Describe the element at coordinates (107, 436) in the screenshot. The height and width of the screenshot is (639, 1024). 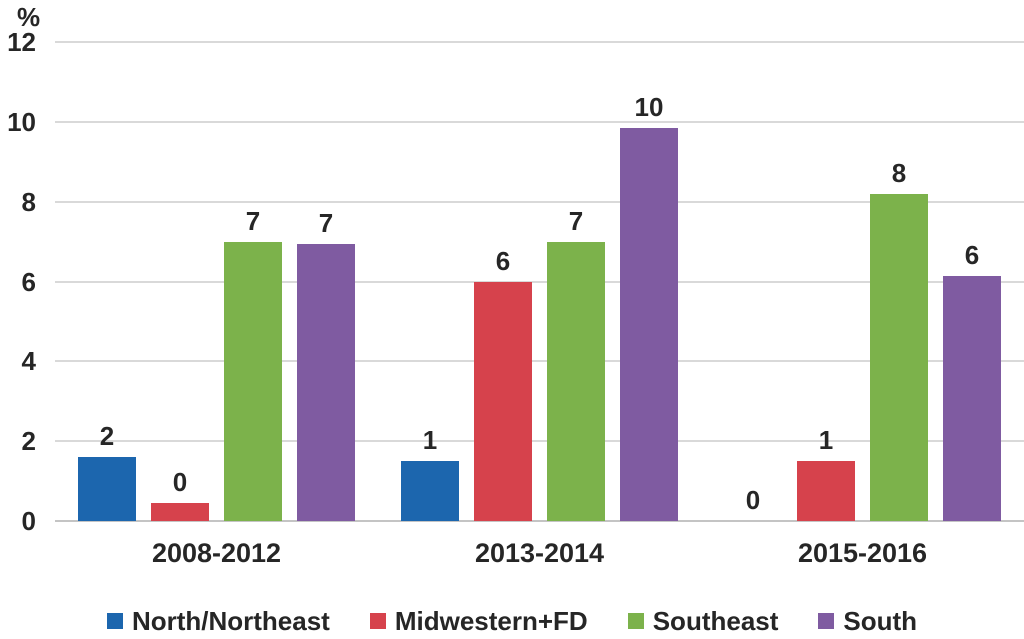
I see `bar-value-label: 2` at that location.